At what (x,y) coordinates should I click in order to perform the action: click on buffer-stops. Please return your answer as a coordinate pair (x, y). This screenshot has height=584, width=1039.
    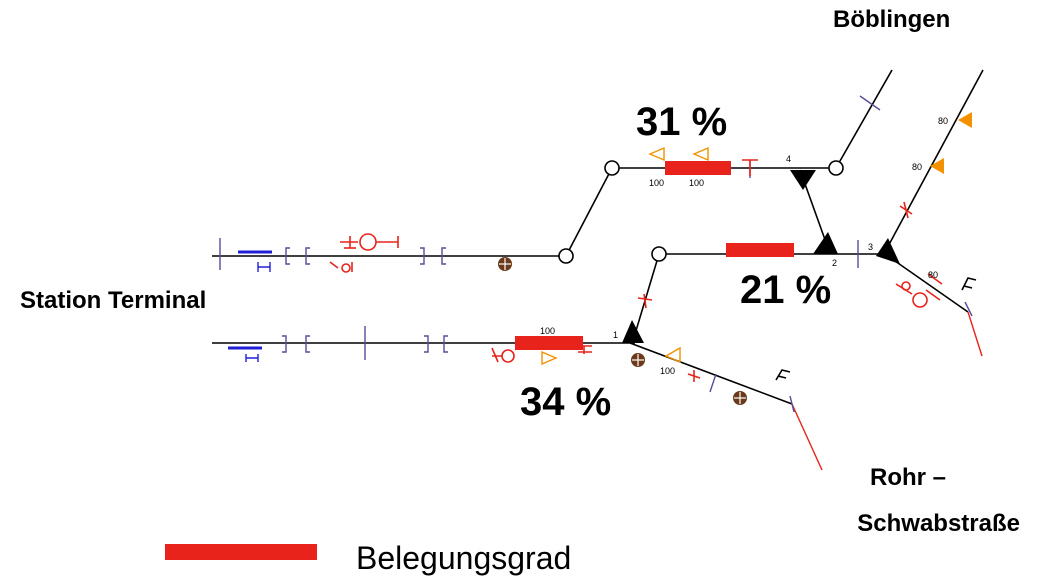
    Looking at the image, I should click on (250, 300).